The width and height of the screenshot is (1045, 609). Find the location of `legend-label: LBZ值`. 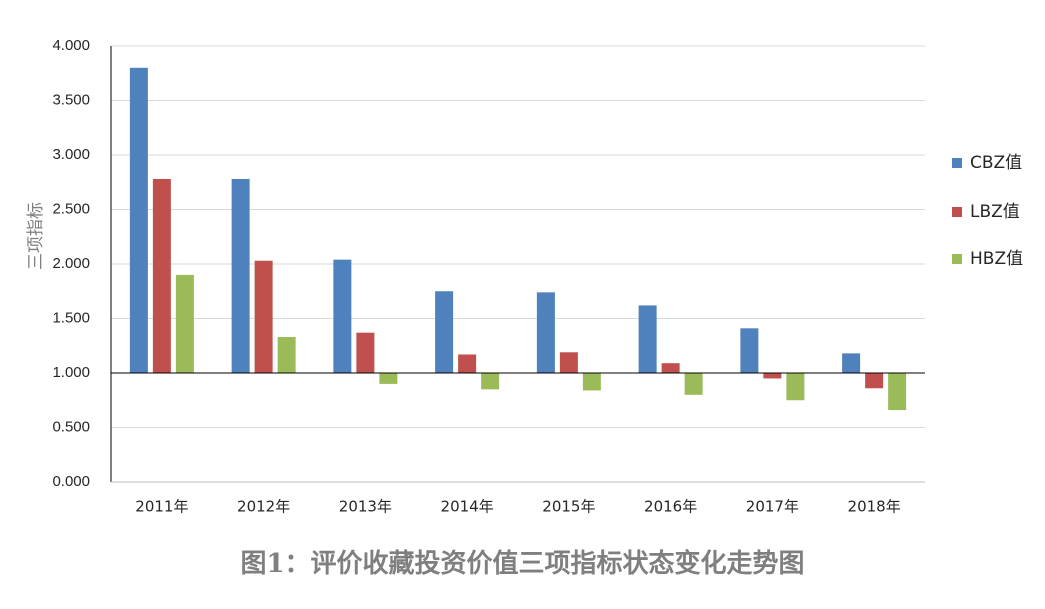

legend-label: LBZ值 is located at coordinates (995, 212).